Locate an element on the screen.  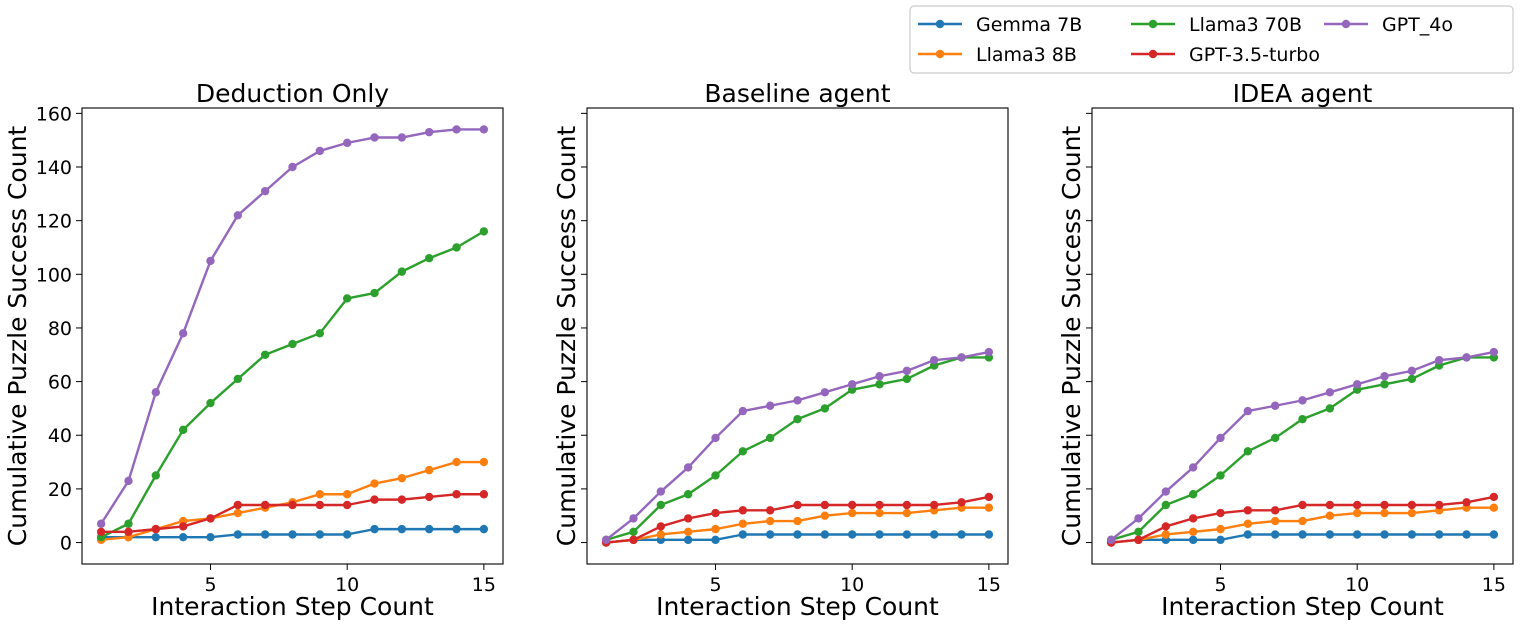
x-tick-label: 15 is located at coordinates (1494, 585).